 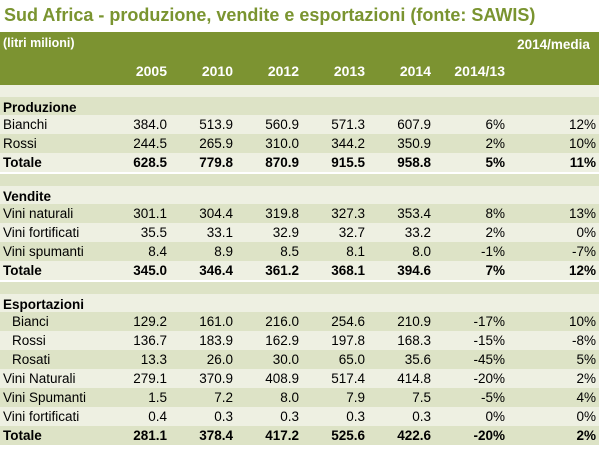 I want to click on value-cell: 65.0, so click(x=335, y=359).